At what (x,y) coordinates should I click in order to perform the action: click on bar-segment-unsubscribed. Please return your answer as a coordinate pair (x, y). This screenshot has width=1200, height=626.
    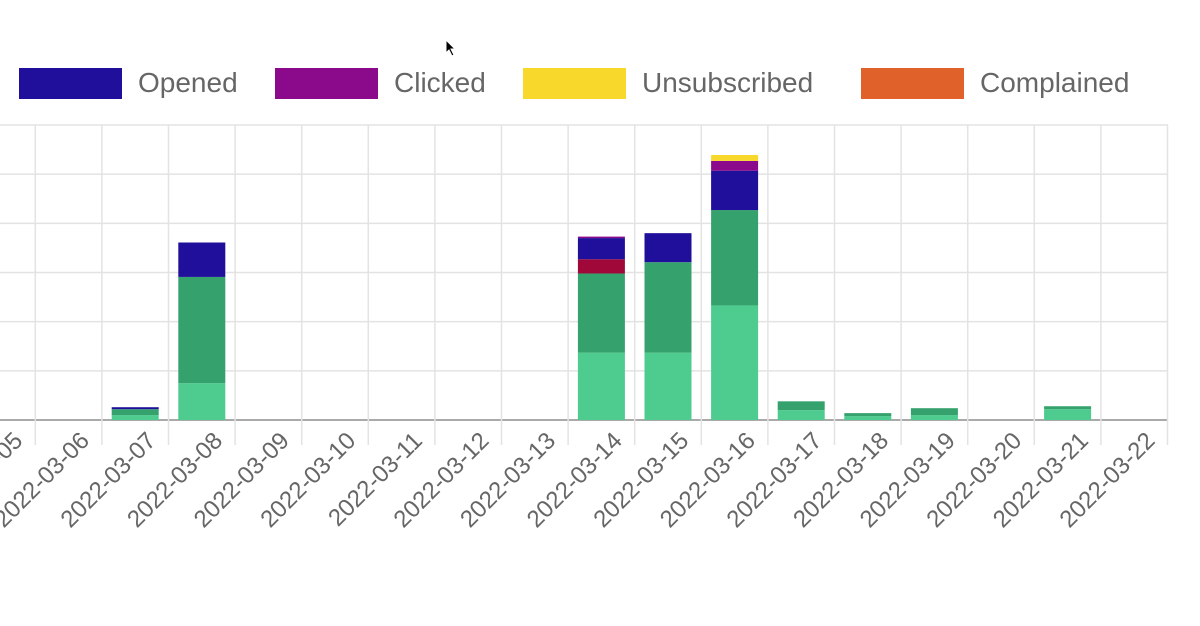
    Looking at the image, I should click on (735, 157).